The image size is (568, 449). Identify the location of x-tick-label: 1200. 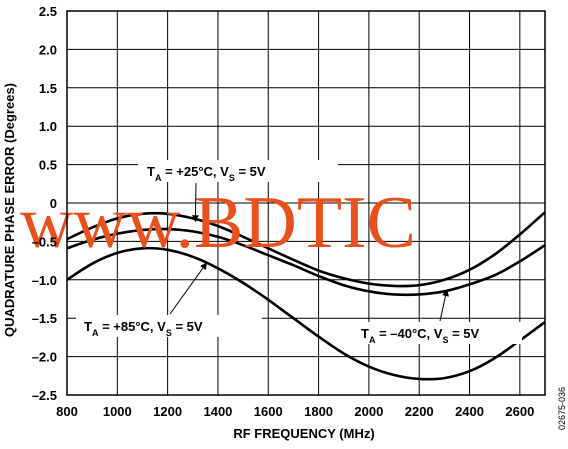
(167, 411).